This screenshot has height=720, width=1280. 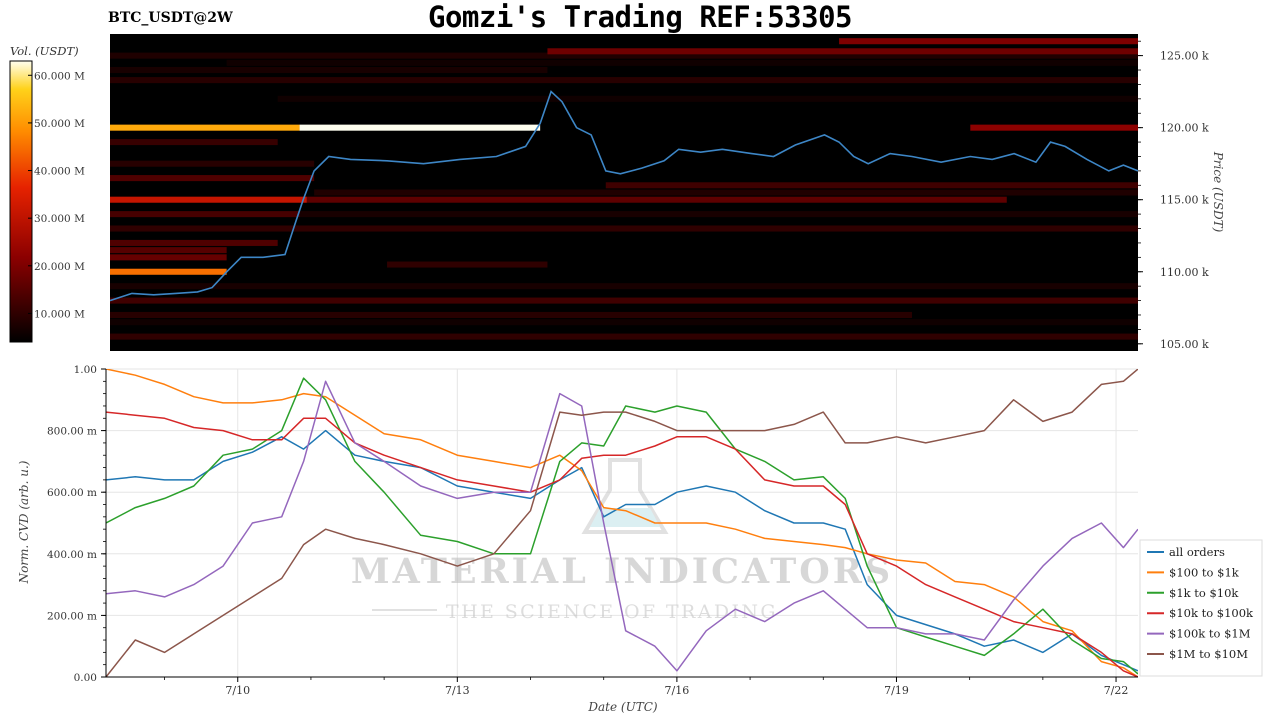 I want to click on x-tick-label: 7/13, so click(x=457, y=690).